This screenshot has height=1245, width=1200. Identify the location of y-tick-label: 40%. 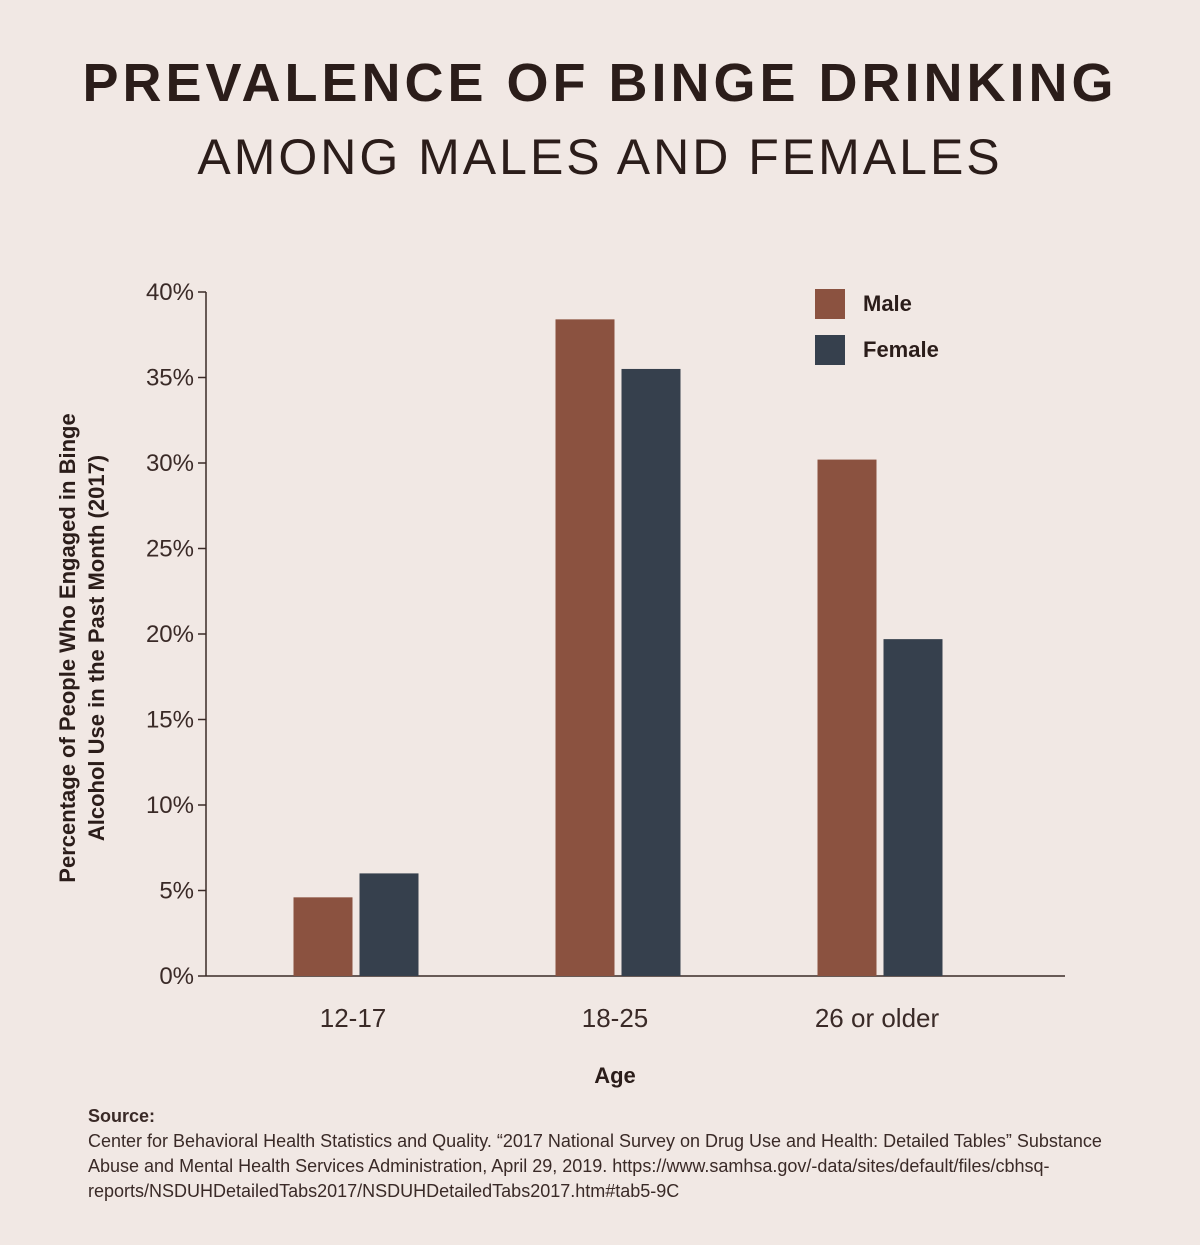
(170, 292).